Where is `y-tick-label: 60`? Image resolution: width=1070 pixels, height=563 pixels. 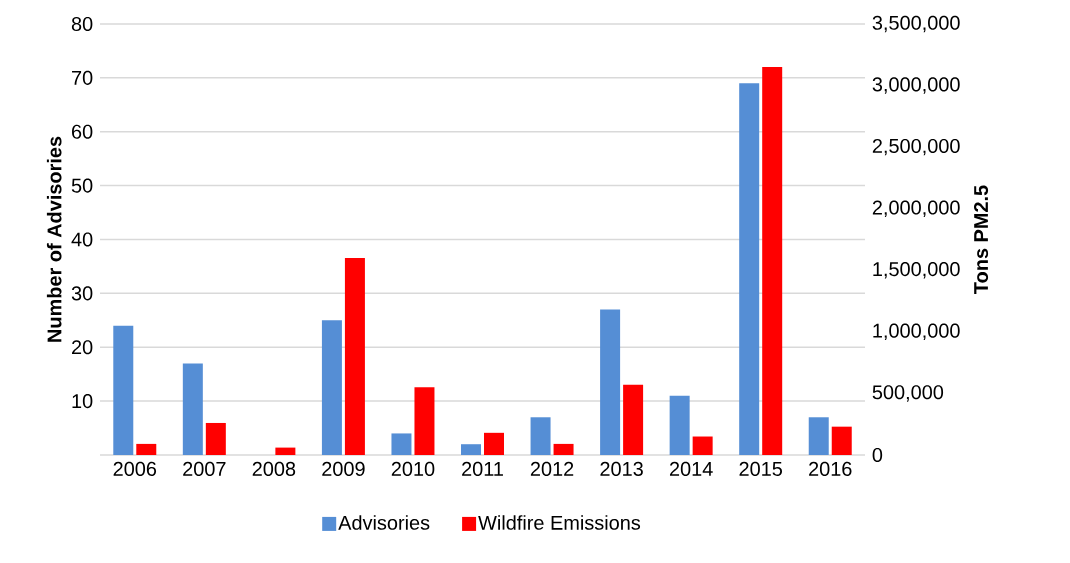 y-tick-label: 60 is located at coordinates (82, 131).